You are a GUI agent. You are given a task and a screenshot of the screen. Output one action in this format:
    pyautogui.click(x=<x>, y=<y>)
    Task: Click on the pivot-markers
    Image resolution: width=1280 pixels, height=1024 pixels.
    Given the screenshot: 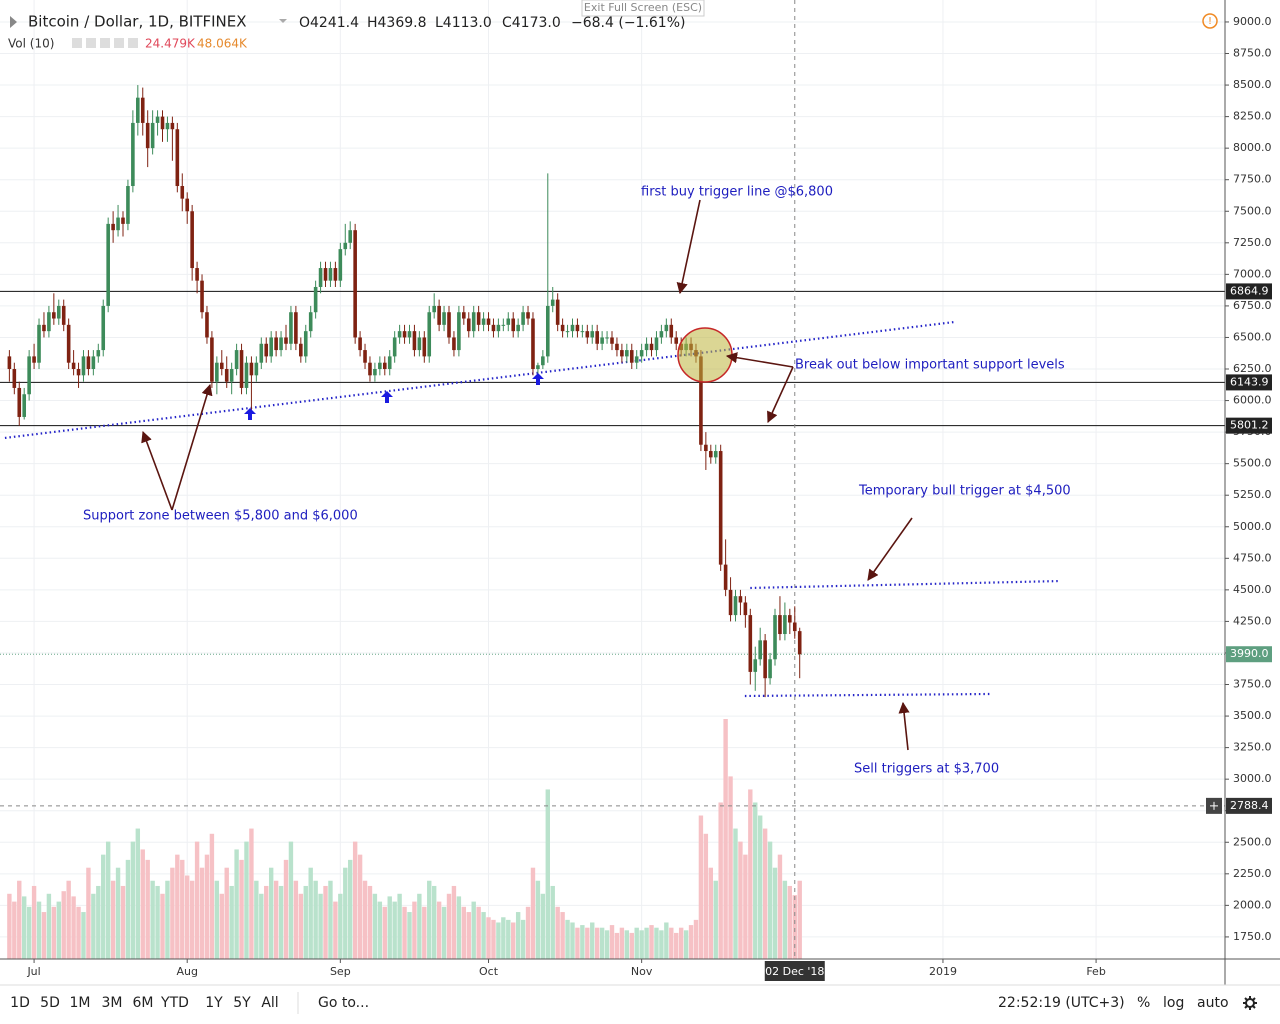 What is the action you would take?
    pyautogui.click(x=394, y=396)
    